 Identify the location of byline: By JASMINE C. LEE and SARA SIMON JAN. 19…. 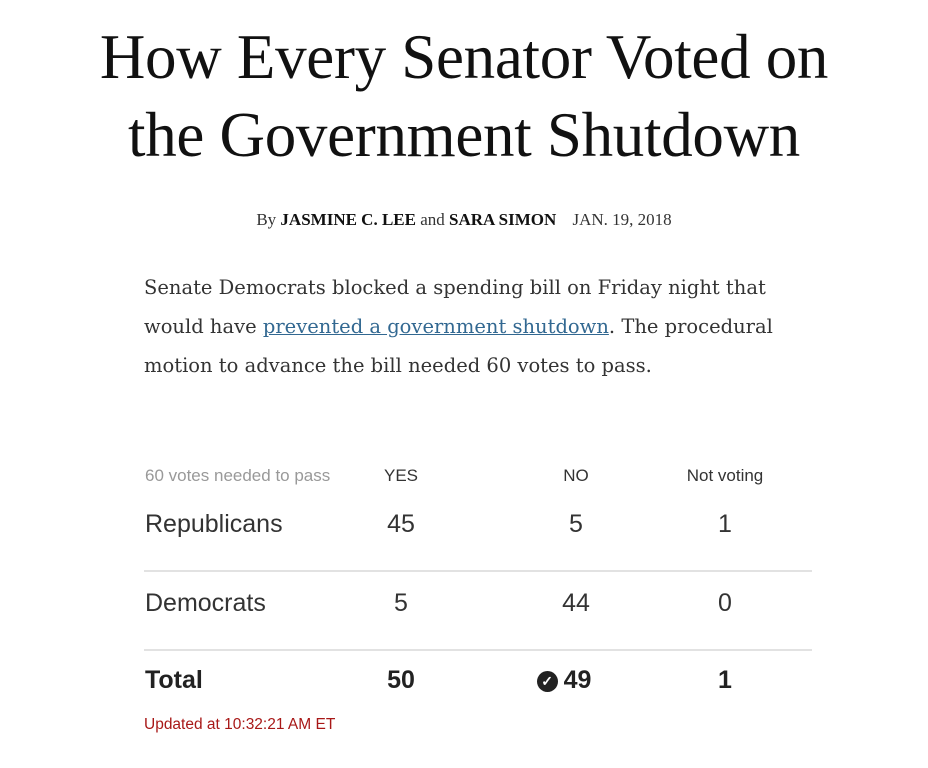
(464, 220).